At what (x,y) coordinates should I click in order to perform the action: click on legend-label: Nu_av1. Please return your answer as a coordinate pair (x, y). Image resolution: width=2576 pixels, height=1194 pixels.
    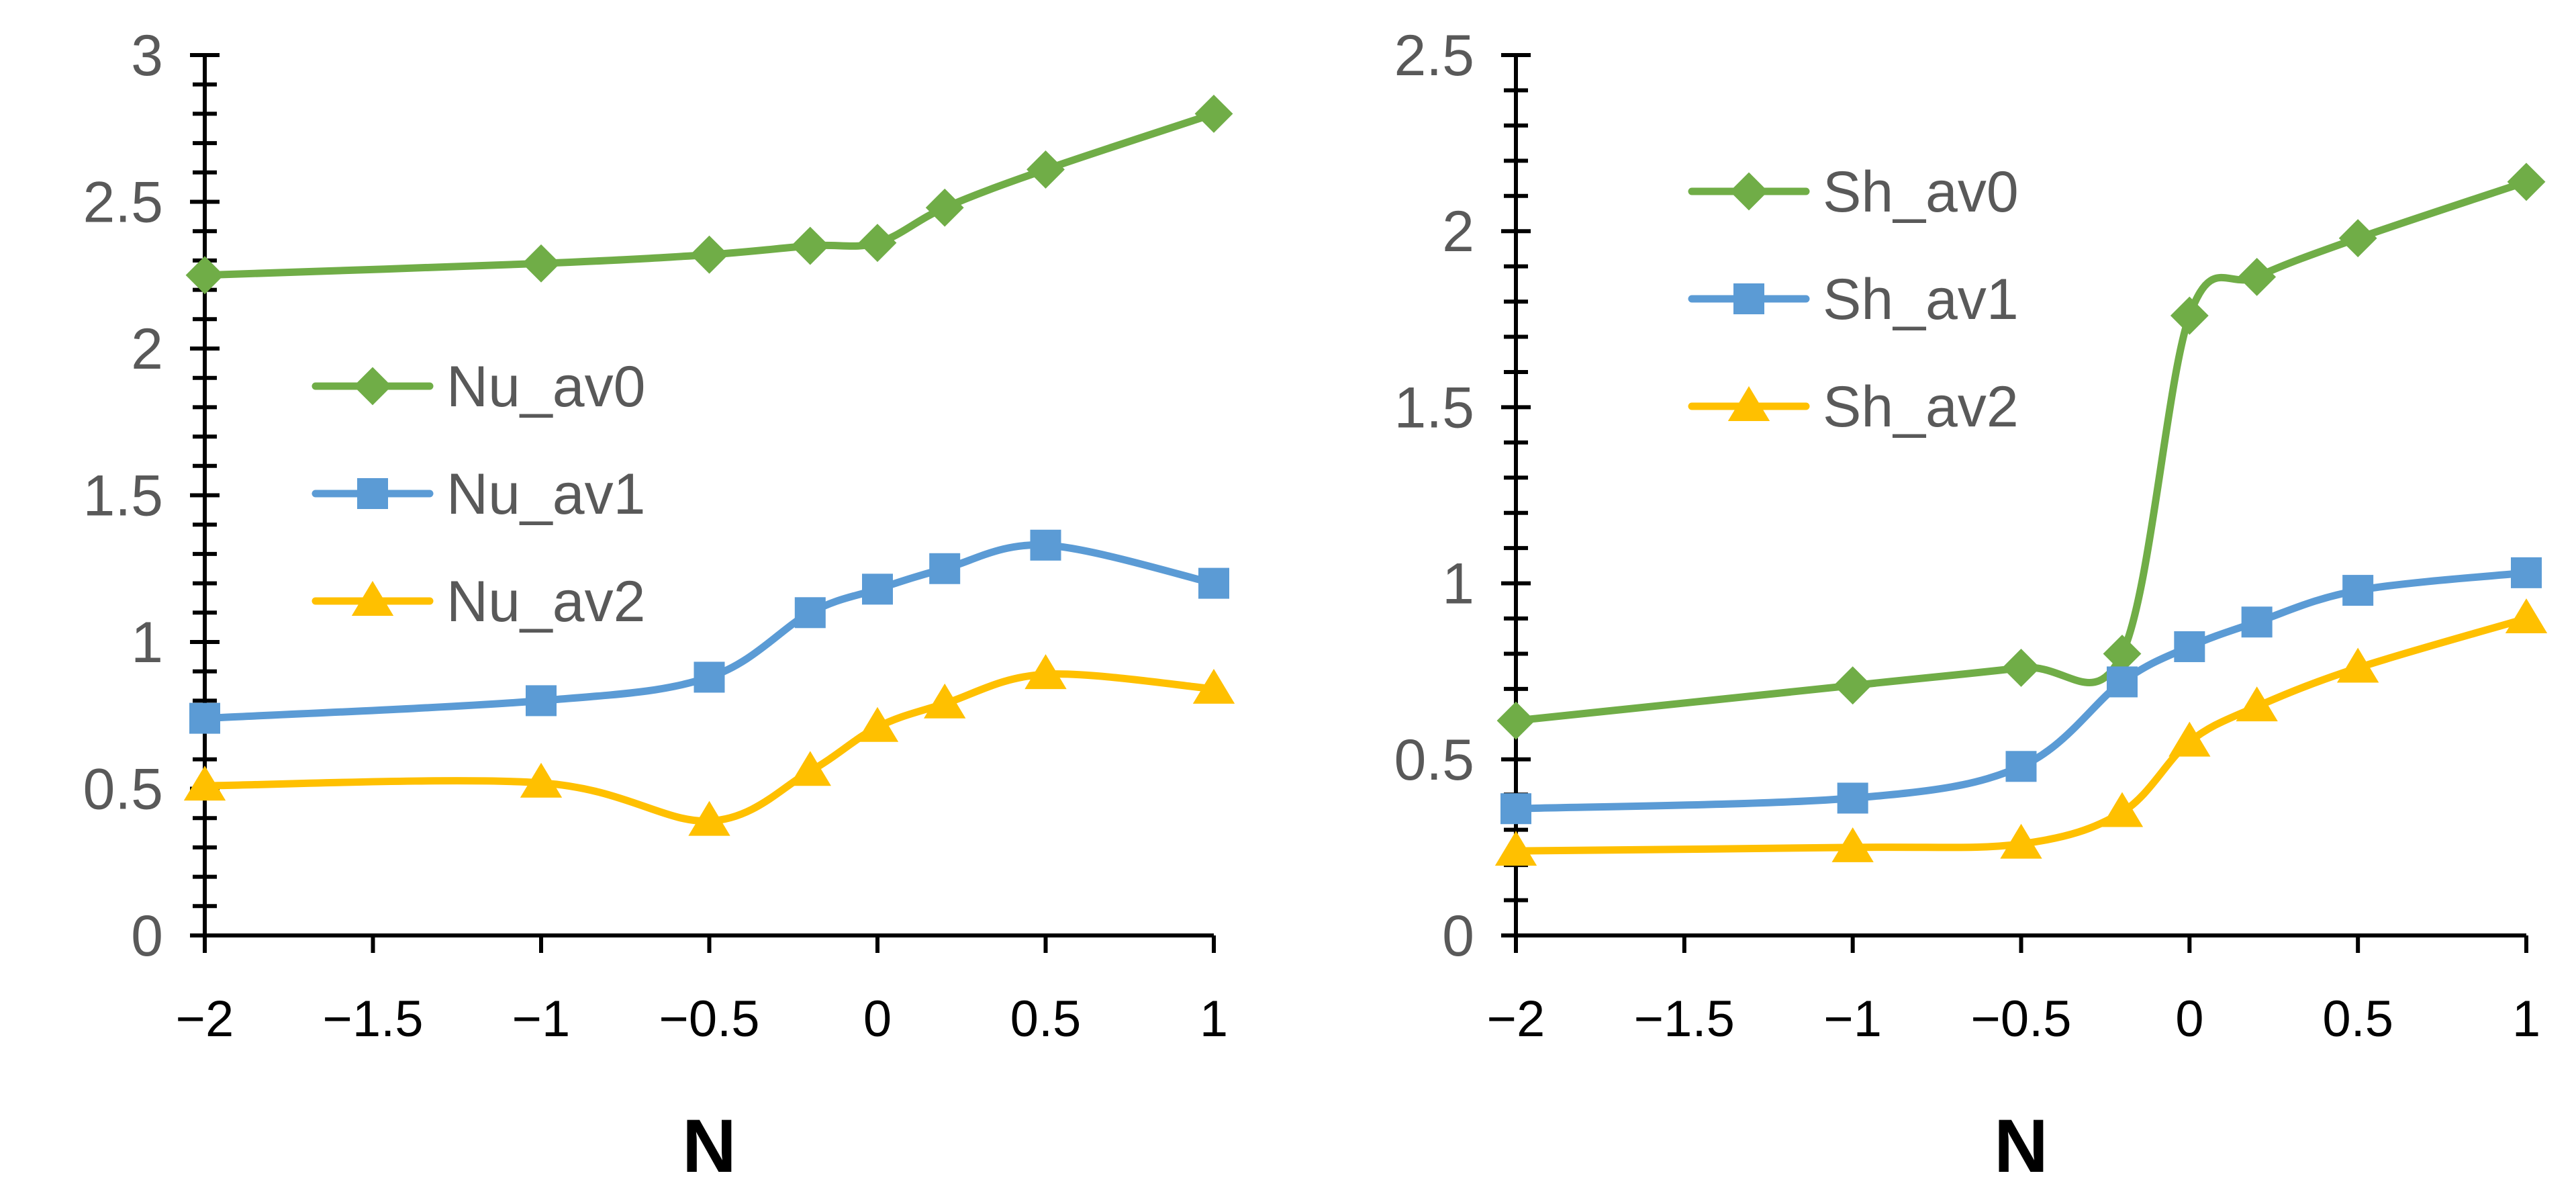
    Looking at the image, I should click on (545, 494).